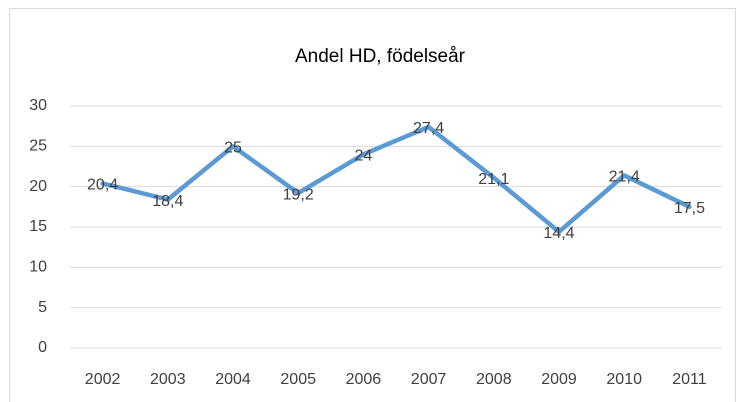 This screenshot has width=745, height=402. I want to click on x-tick-label: 2009, so click(559, 379).